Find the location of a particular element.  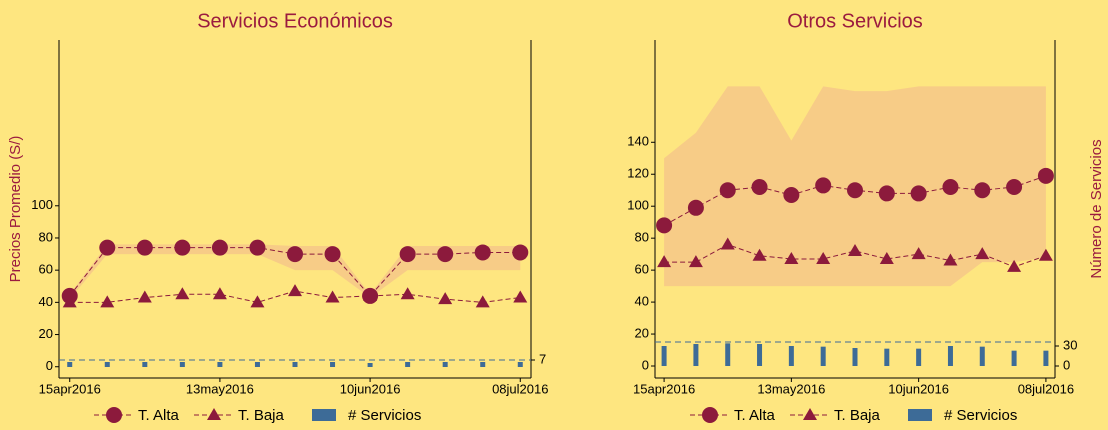

legend-label: # Servicios is located at coordinates (980, 415).